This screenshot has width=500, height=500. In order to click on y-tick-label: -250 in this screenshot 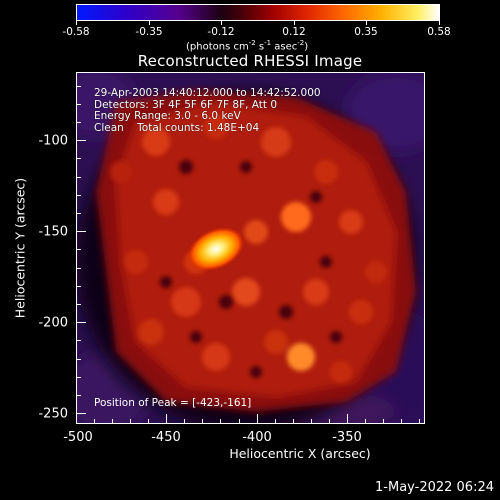, I will do `click(53, 414)`.